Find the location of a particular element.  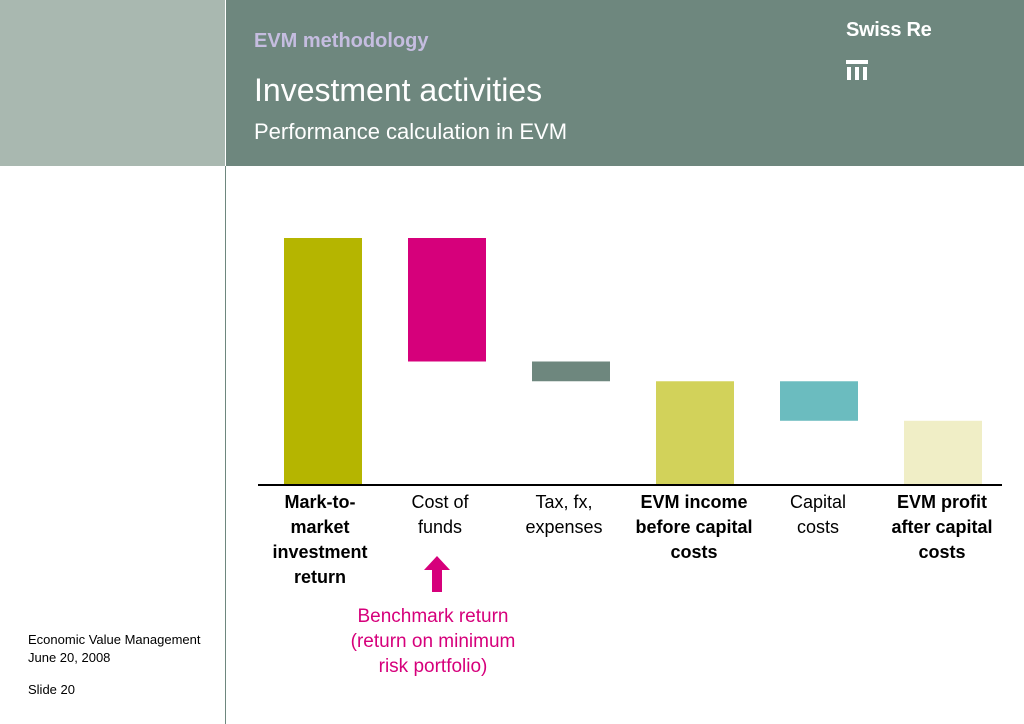

category-label-capital-costs: Capital costs is located at coordinates (818, 514).